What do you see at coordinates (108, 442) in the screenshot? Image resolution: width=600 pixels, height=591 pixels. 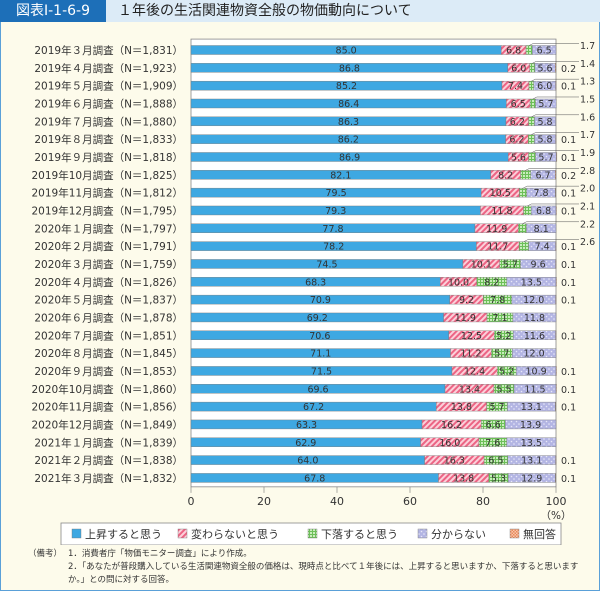 I see `category-label: 2021年１月調査（N＝1,839）` at bounding box center [108, 442].